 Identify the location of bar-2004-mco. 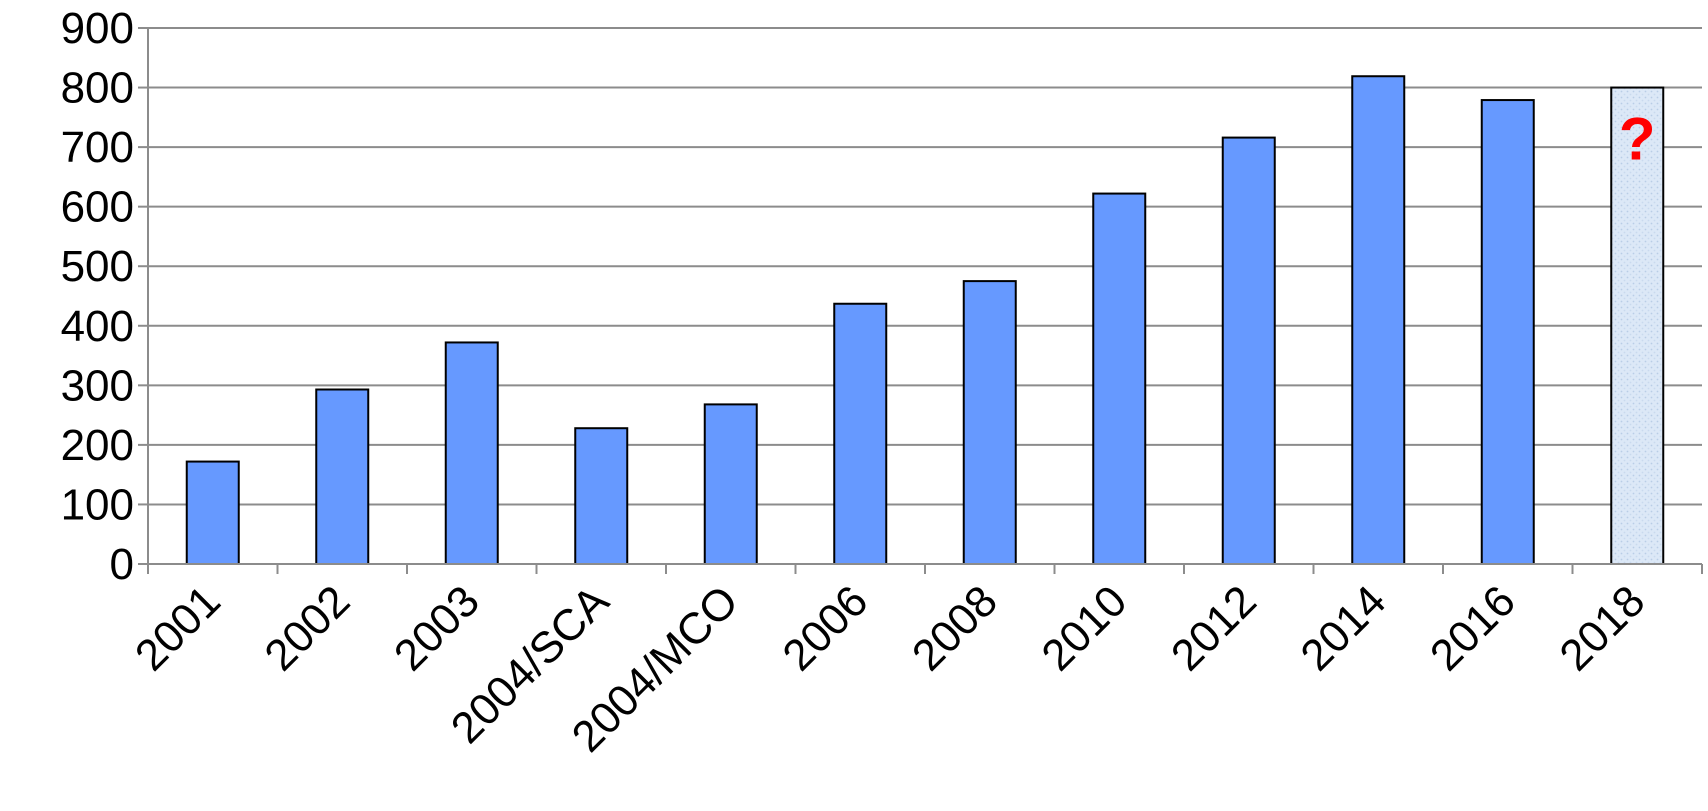
(730, 484).